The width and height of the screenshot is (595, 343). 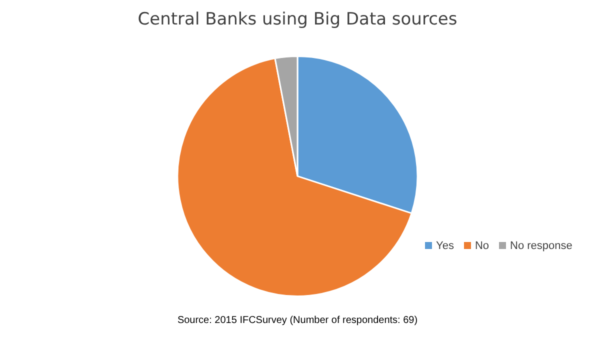 What do you see at coordinates (540, 246) in the screenshot?
I see `legend-label: No response` at bounding box center [540, 246].